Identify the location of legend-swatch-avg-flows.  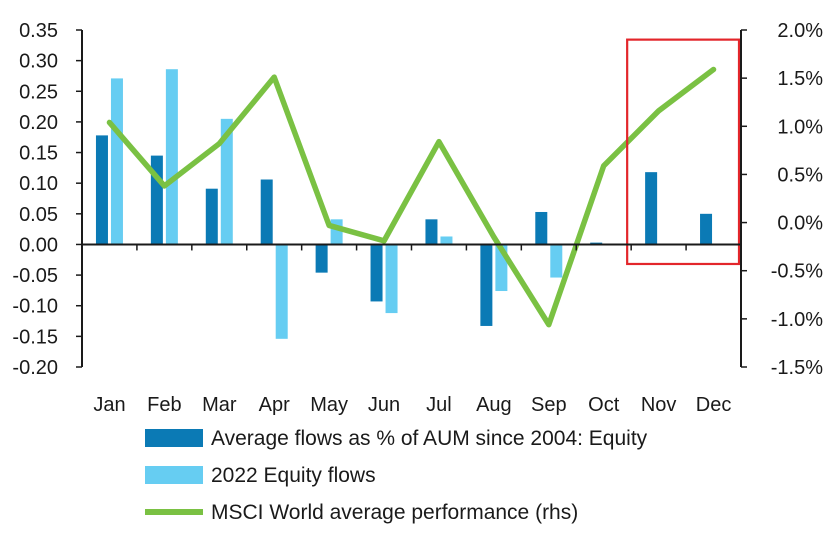
(174, 438).